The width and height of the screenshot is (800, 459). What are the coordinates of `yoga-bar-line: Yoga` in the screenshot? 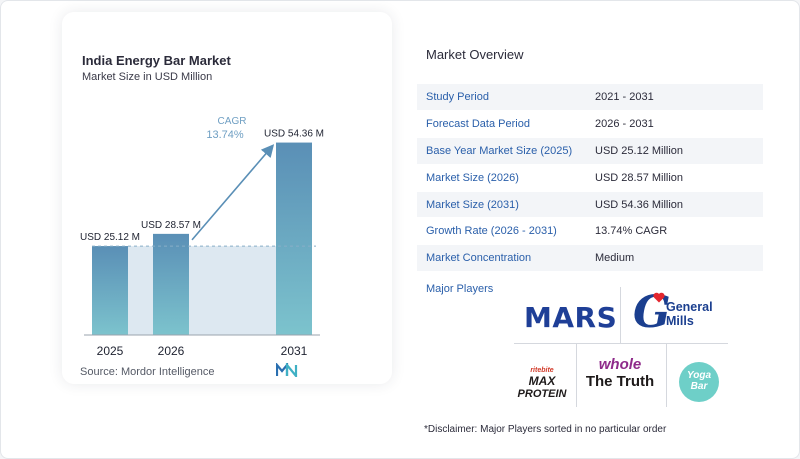 It's located at (699, 375).